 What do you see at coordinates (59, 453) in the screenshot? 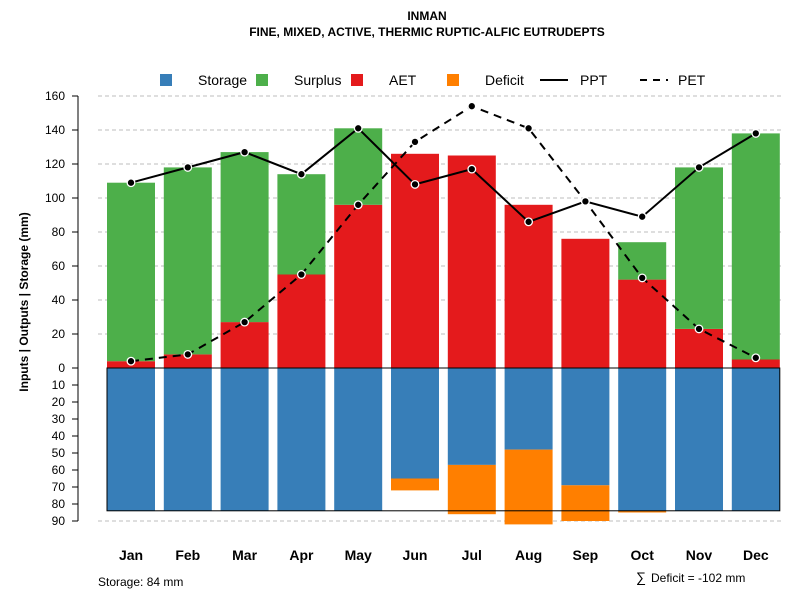
I see `y-tick-label: 50` at bounding box center [59, 453].